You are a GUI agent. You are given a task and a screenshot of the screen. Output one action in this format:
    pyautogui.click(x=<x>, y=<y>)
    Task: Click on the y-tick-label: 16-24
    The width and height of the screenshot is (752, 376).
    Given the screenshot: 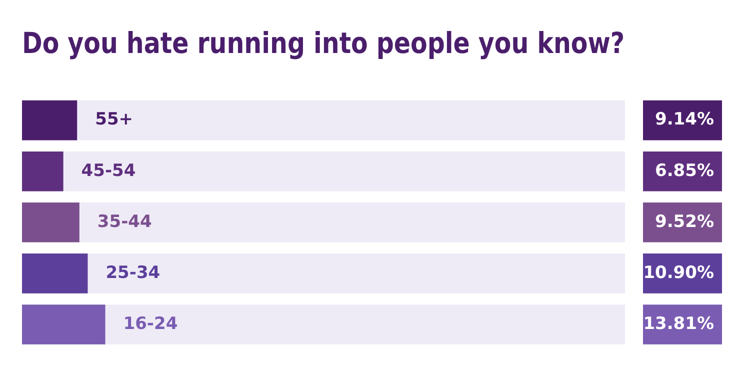 What is the action you would take?
    pyautogui.click(x=150, y=324)
    